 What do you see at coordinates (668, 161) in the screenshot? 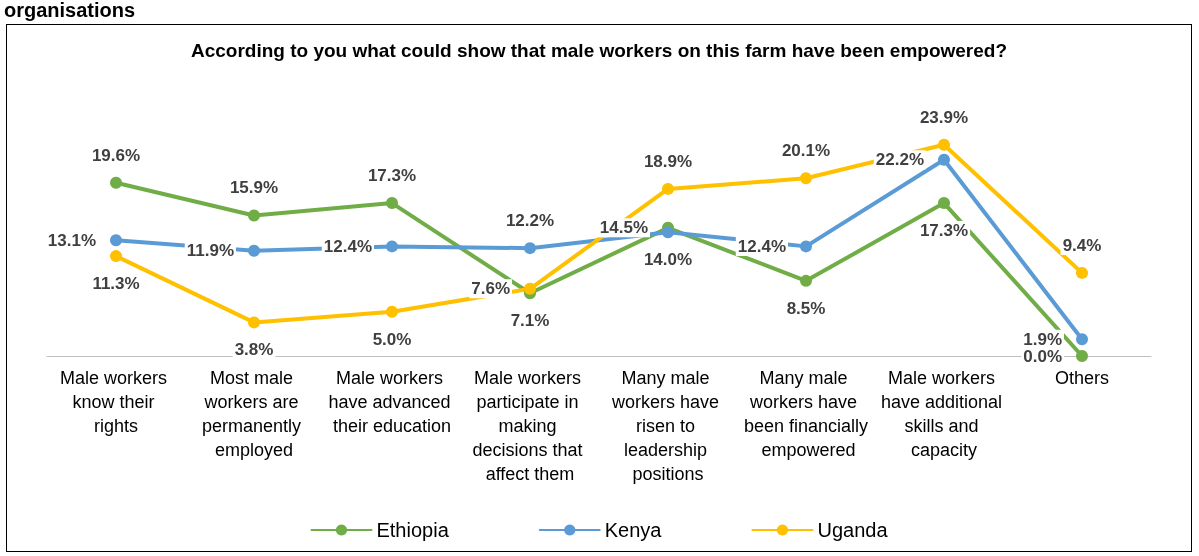
I see `data-label: 18.9%` at bounding box center [668, 161].